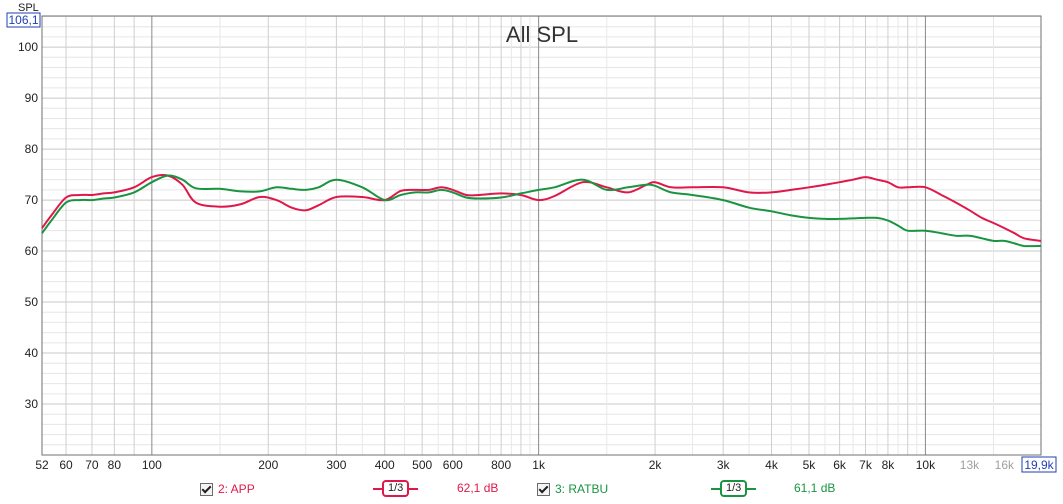 This screenshot has width=1063, height=504. What do you see at coordinates (810, 465) in the screenshot?
I see `x-tick-label: 5k` at bounding box center [810, 465].